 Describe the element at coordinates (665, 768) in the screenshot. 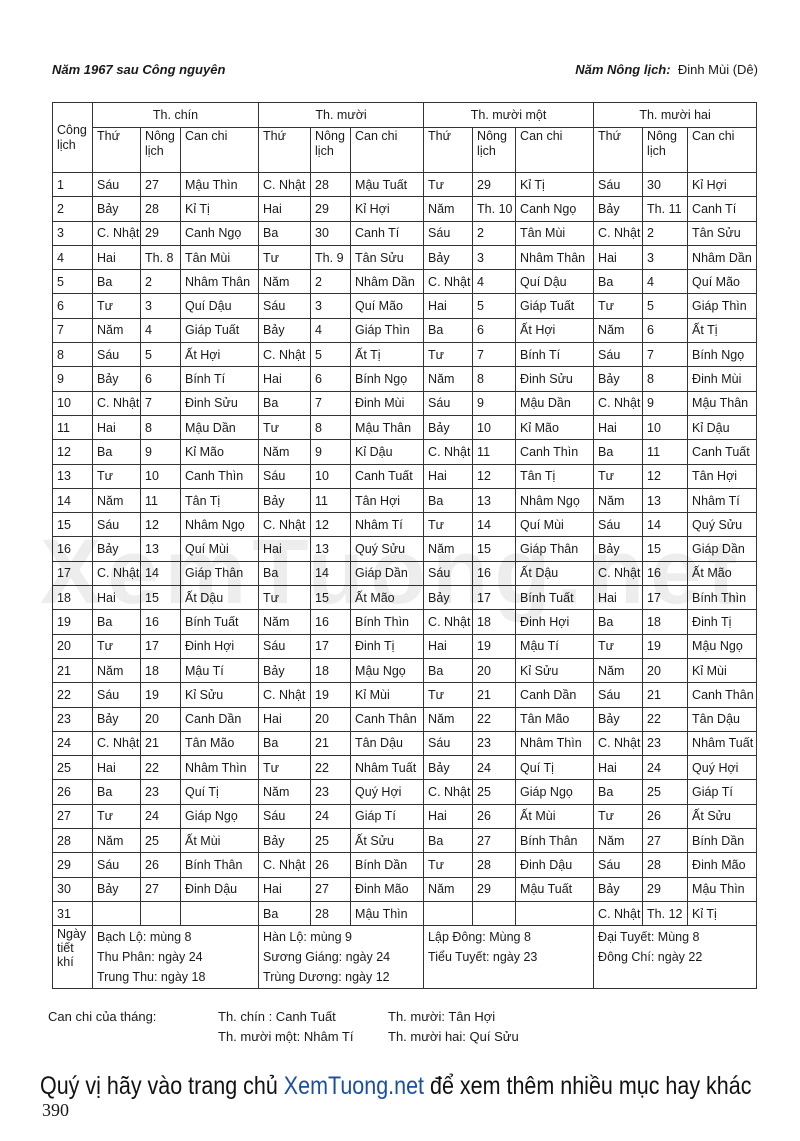

I see `table-cell: 24` at that location.